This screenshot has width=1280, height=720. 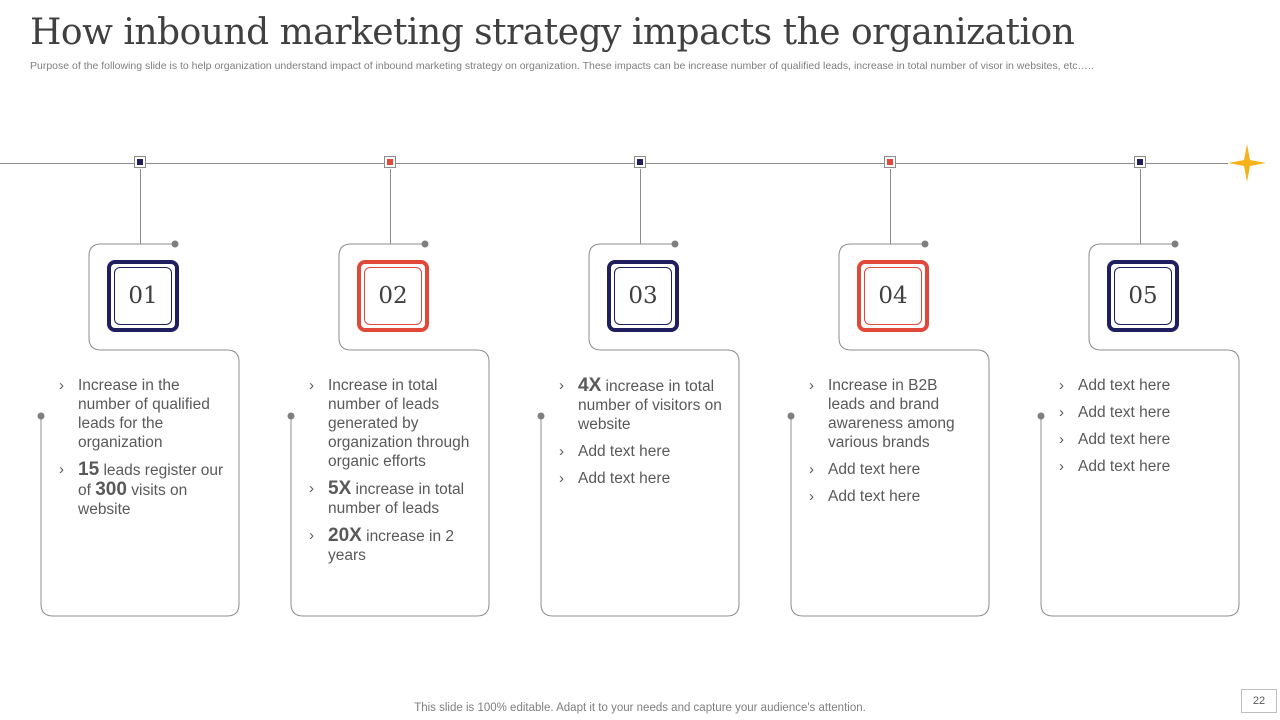 I want to click on step-number: 03, so click(x=643, y=296).